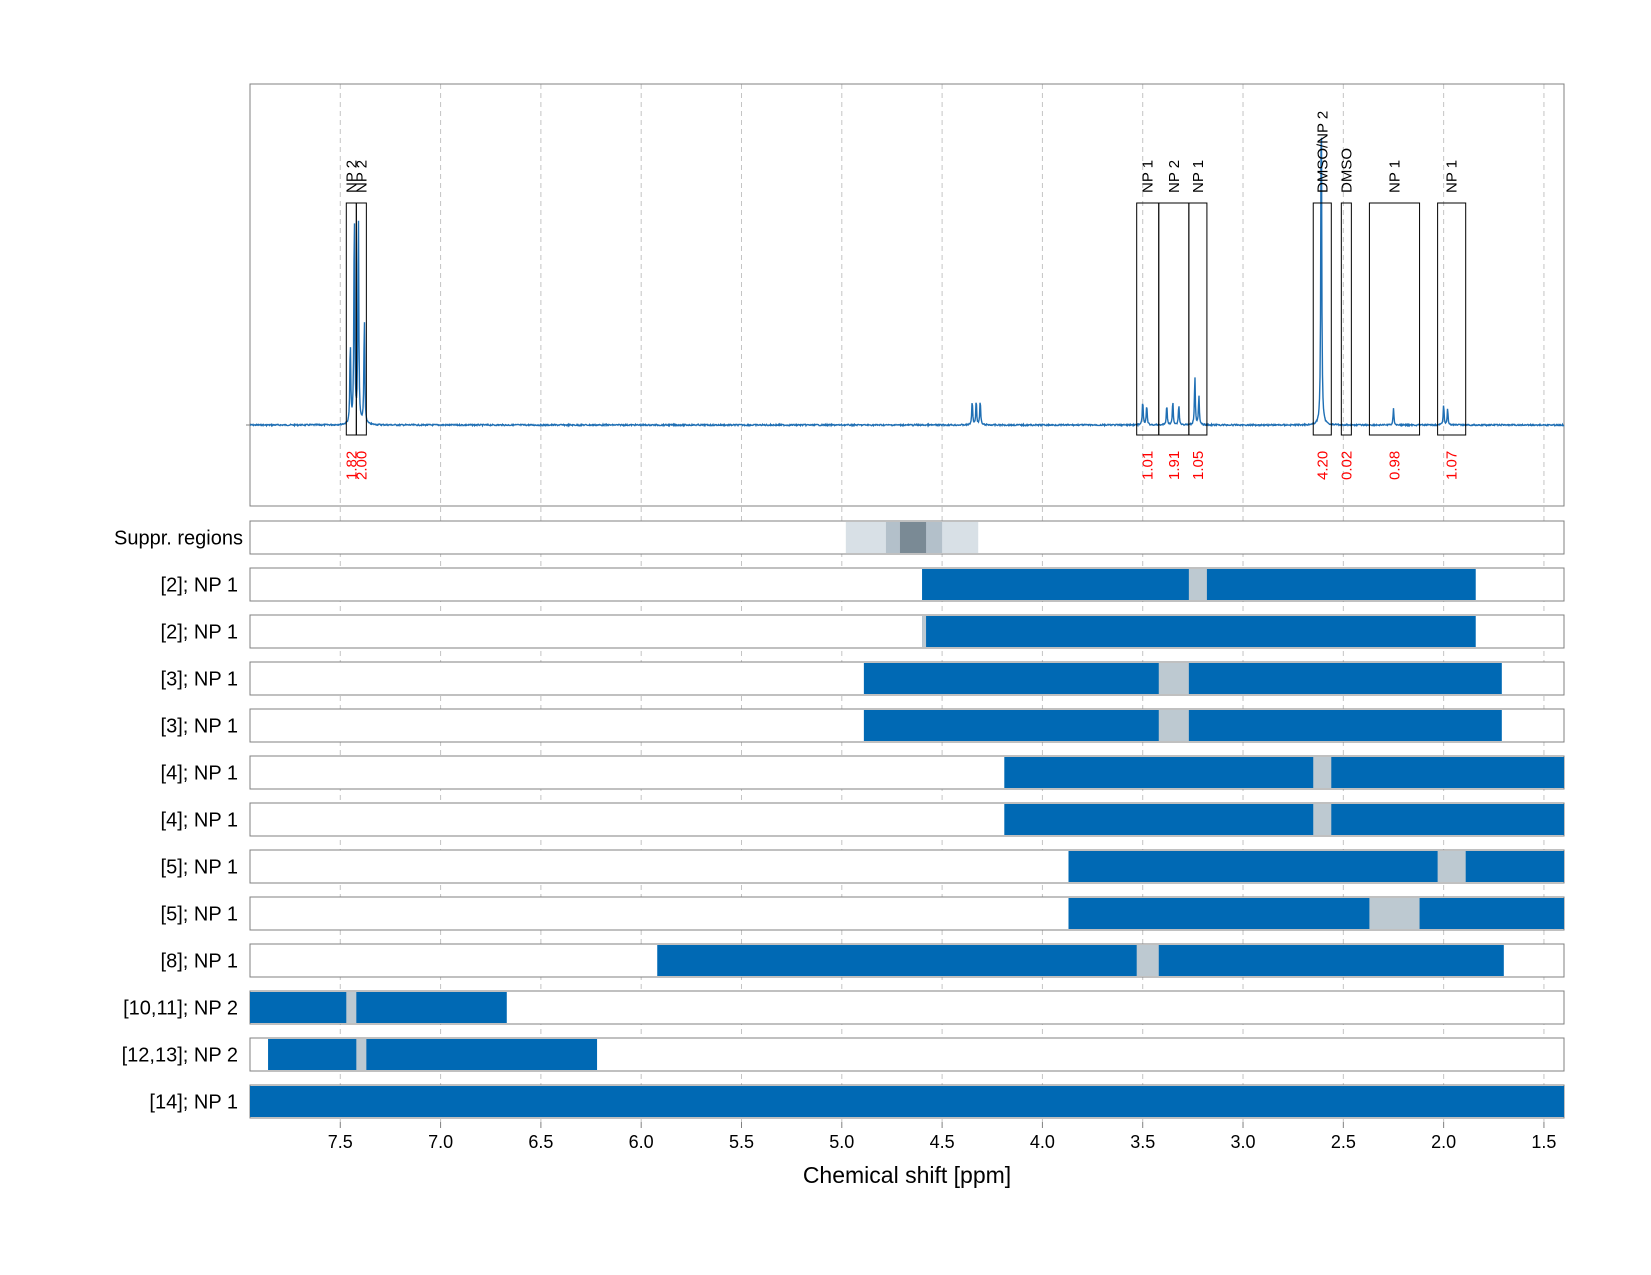  Describe the element at coordinates (361, 176) in the screenshot. I see `annotation-label-1: NP 2` at that location.